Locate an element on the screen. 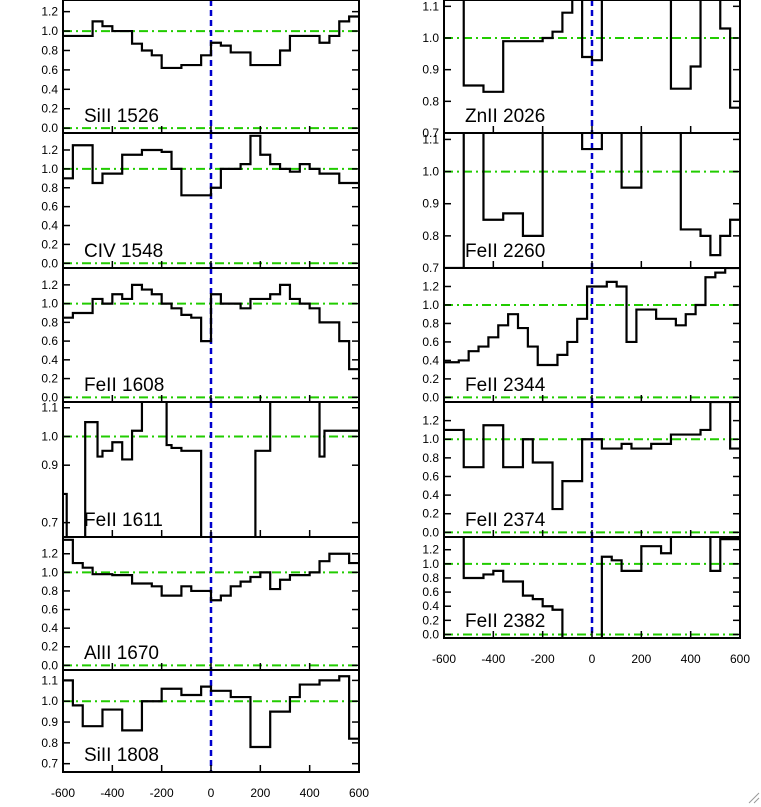 This screenshot has height=807, width=761. panel-11-ion-label: FeII 2382 is located at coordinates (505, 621).